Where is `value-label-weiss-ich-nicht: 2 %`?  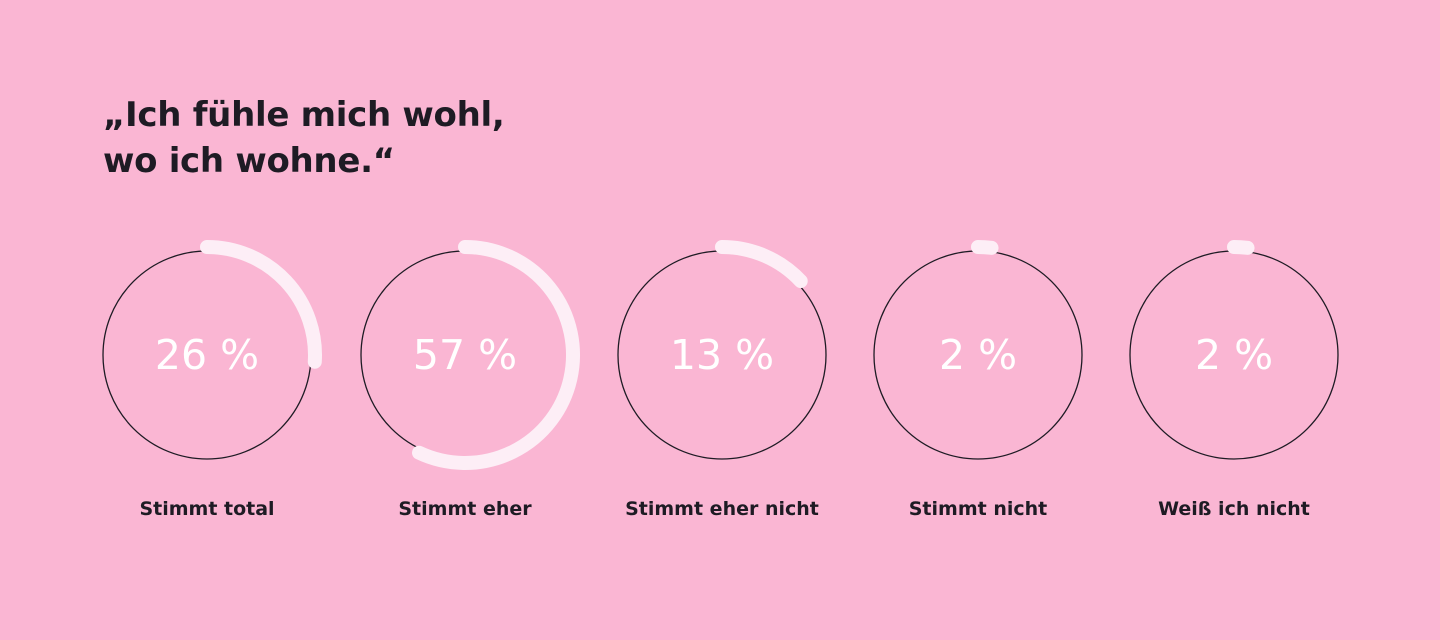 value-label-weiss-ich-nicht: 2 % is located at coordinates (1234, 355).